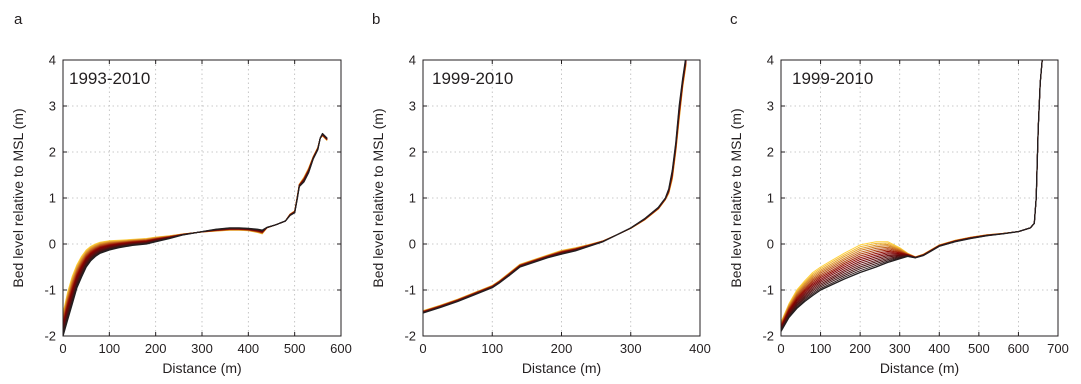 Image resolution: width=1081 pixels, height=384 pixels. What do you see at coordinates (109, 78) in the screenshot?
I see `year-range-annotation: 1993-2010` at bounding box center [109, 78].